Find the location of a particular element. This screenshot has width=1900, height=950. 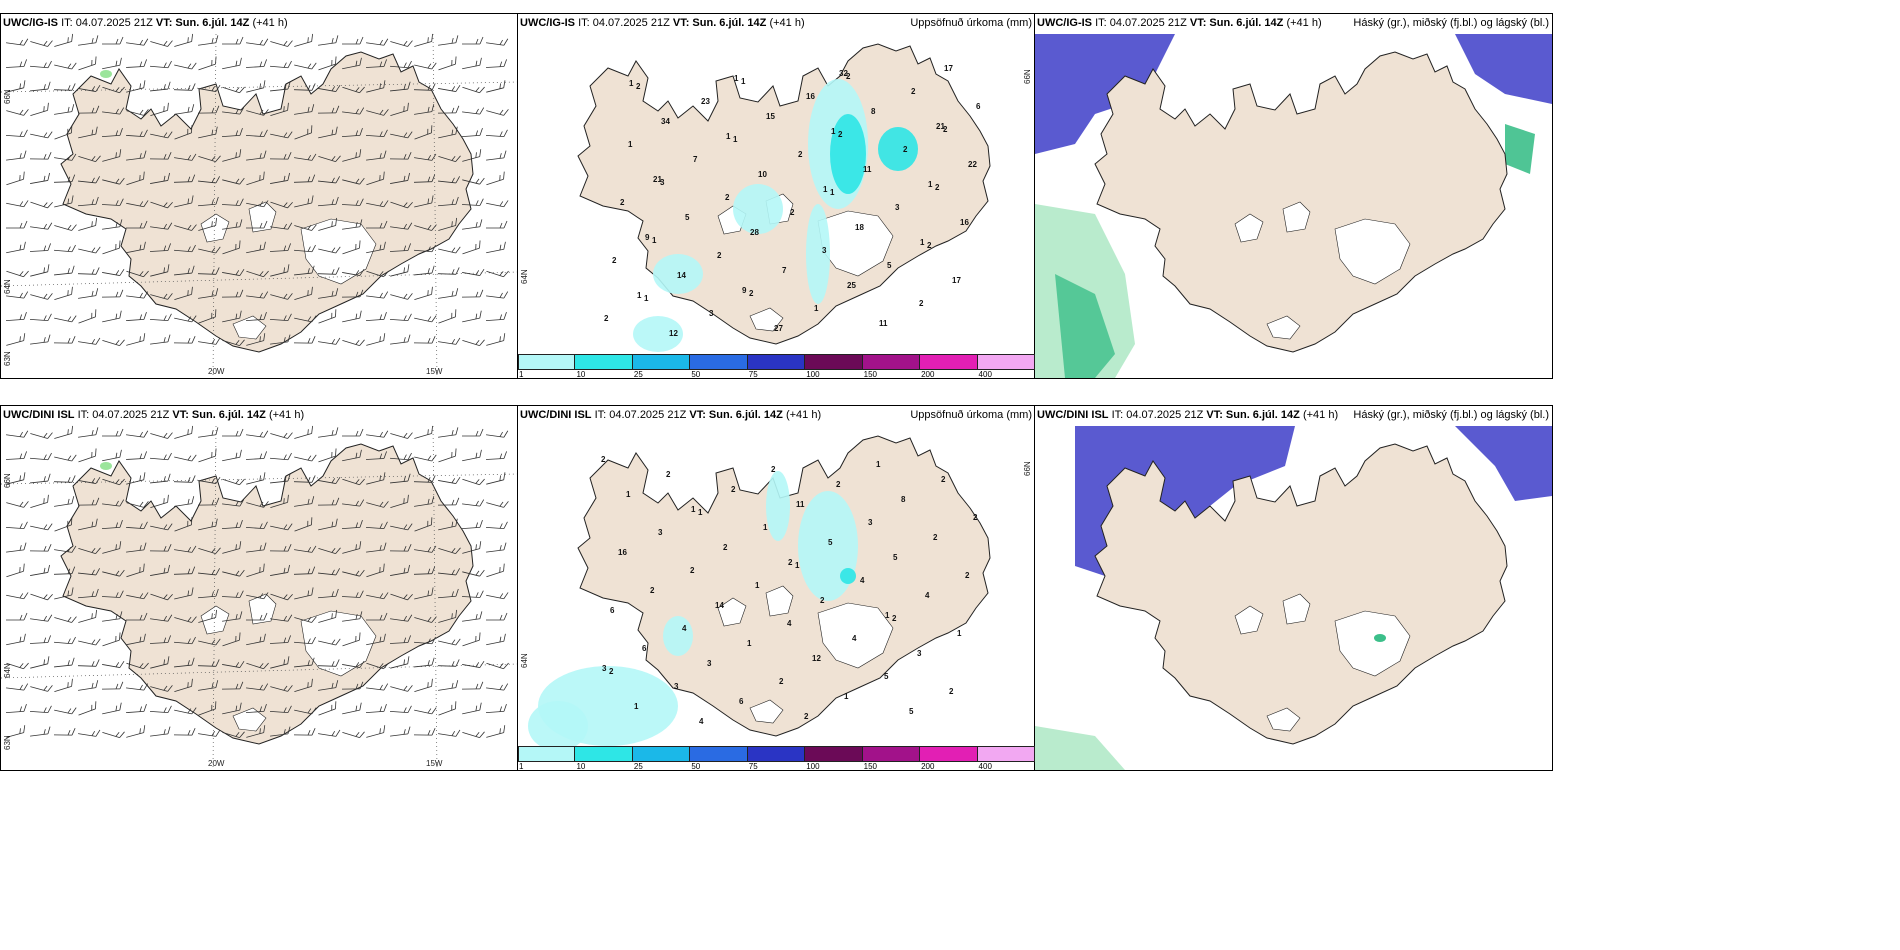

precip-value-label: 15 is located at coordinates (770, 116).